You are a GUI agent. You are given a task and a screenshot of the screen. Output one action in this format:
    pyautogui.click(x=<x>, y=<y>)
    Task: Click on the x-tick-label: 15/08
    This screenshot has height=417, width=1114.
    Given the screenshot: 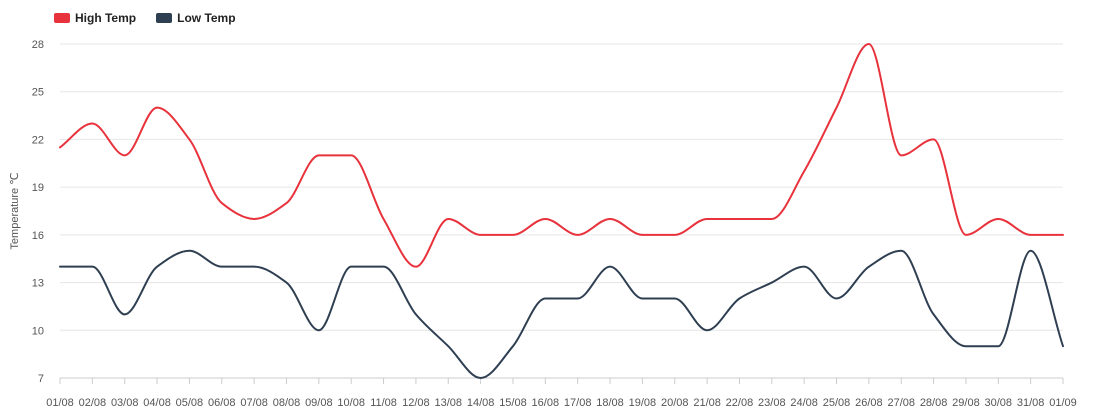 What is the action you would take?
    pyautogui.click(x=513, y=403)
    